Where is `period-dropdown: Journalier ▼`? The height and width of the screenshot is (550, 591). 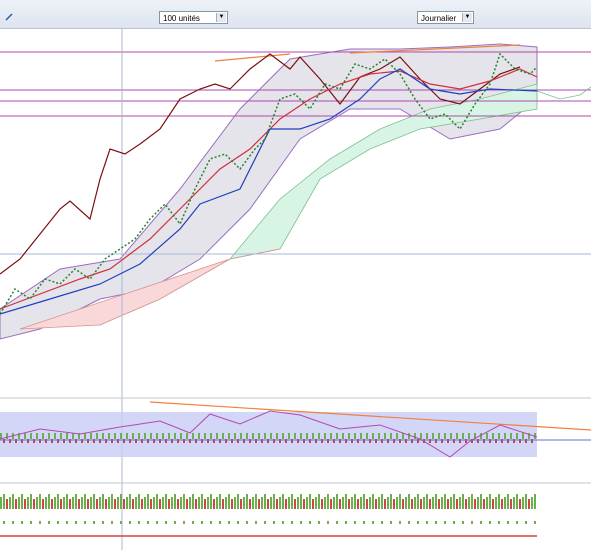 period-dropdown: Journalier ▼ is located at coordinates (445, 17).